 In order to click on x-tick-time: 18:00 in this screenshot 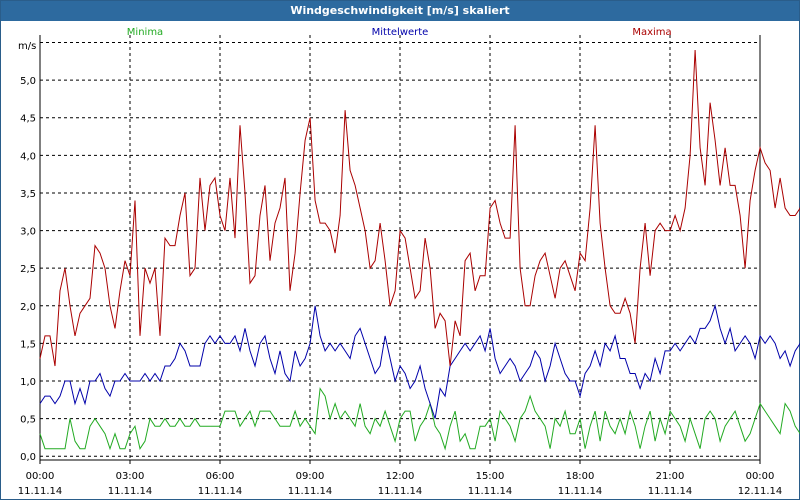, I will do `click(580, 476)`.